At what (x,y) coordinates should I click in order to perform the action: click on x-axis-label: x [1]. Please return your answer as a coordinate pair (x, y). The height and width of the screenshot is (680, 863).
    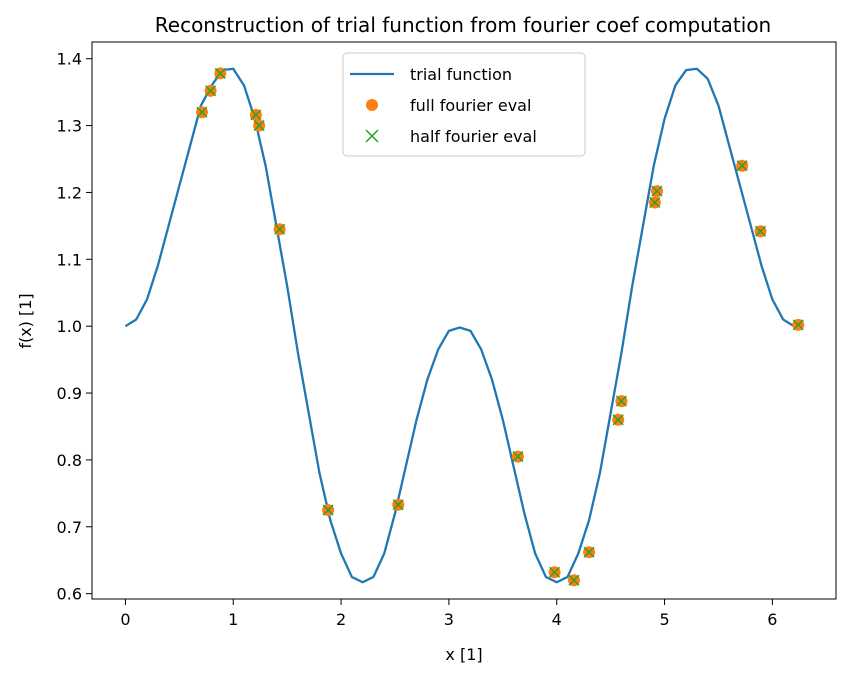
    Looking at the image, I should click on (463, 654).